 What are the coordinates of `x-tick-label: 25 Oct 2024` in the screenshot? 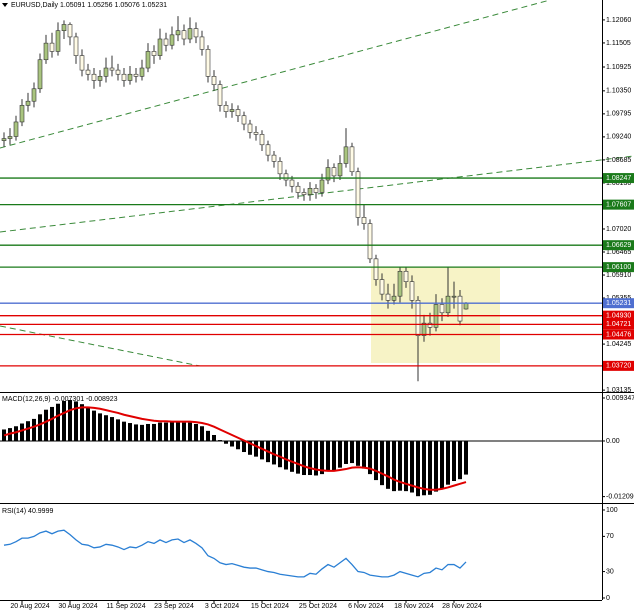 It's located at (318, 606).